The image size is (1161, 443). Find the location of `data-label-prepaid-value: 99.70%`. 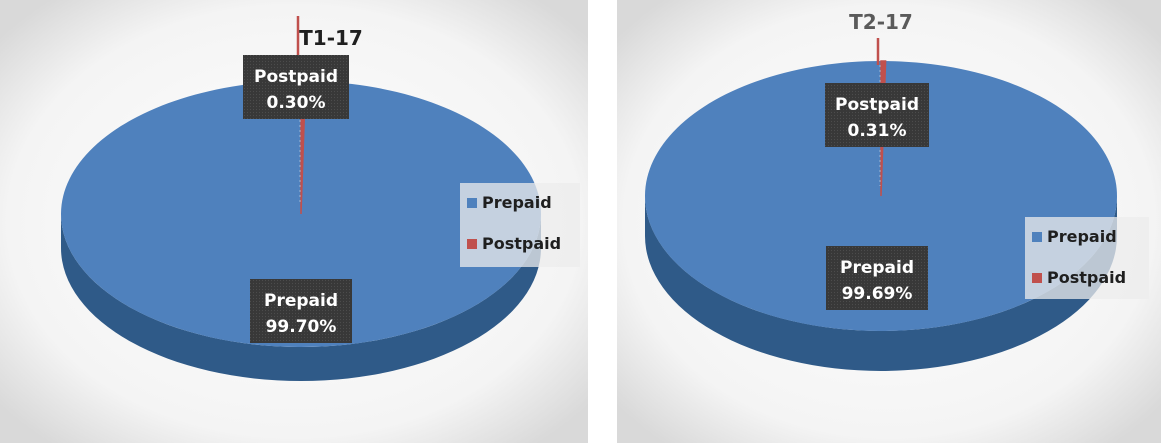

data-label-prepaid-value: 99.70% is located at coordinates (301, 327).